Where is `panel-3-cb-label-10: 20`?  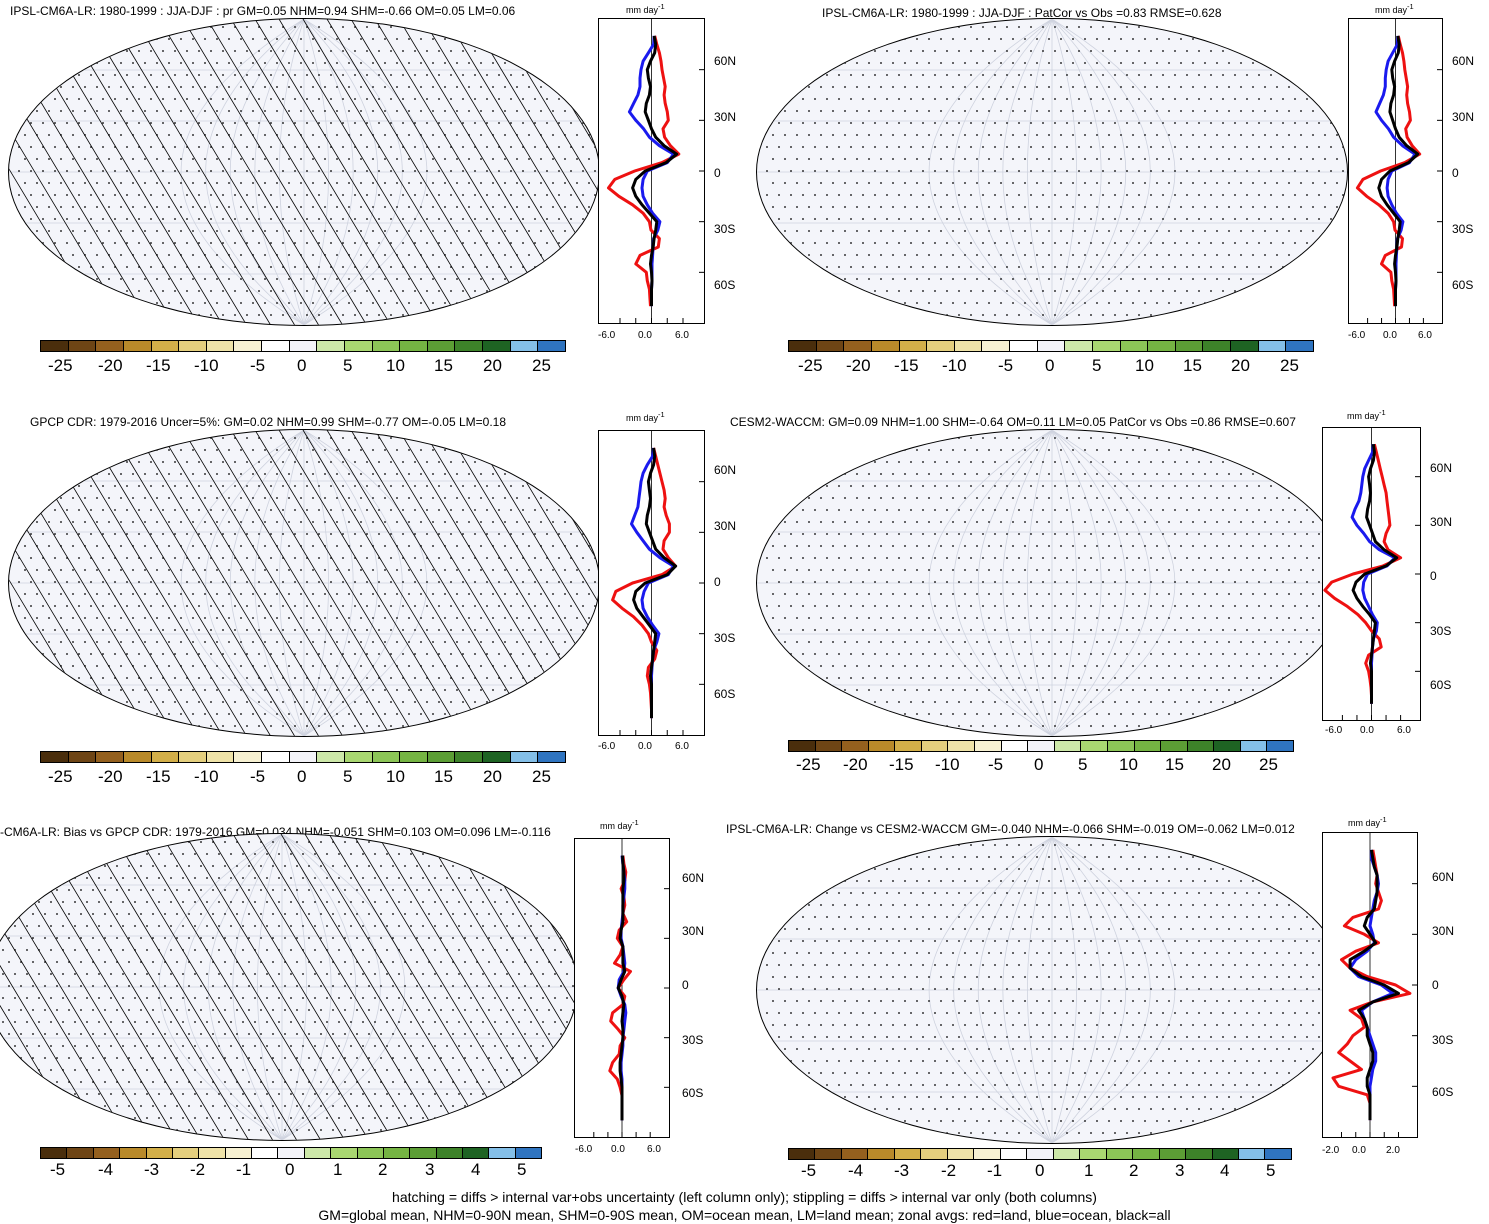 panel-3-cb-label-10: 20 is located at coordinates (492, 776).